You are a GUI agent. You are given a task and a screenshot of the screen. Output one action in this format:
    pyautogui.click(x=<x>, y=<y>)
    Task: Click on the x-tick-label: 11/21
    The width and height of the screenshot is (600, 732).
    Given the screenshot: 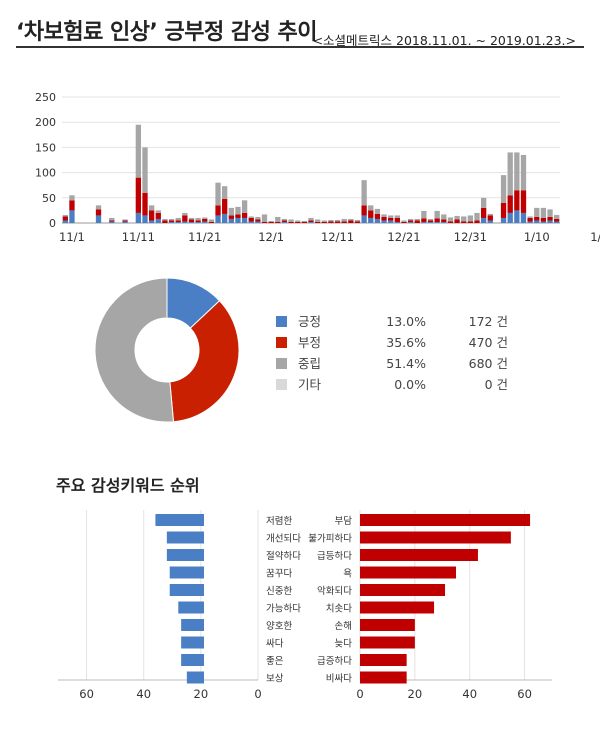 What is the action you would take?
    pyautogui.click(x=204, y=237)
    